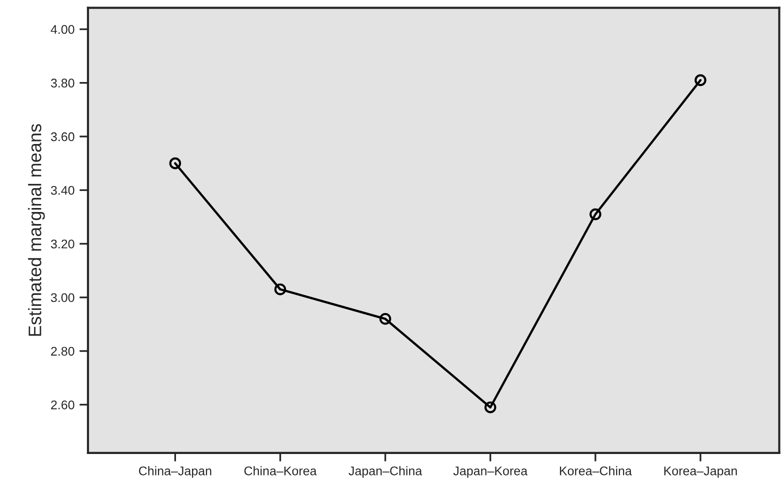 The height and width of the screenshot is (486, 782). What do you see at coordinates (596, 471) in the screenshot?
I see `x-tick-label: Korea–China` at bounding box center [596, 471].